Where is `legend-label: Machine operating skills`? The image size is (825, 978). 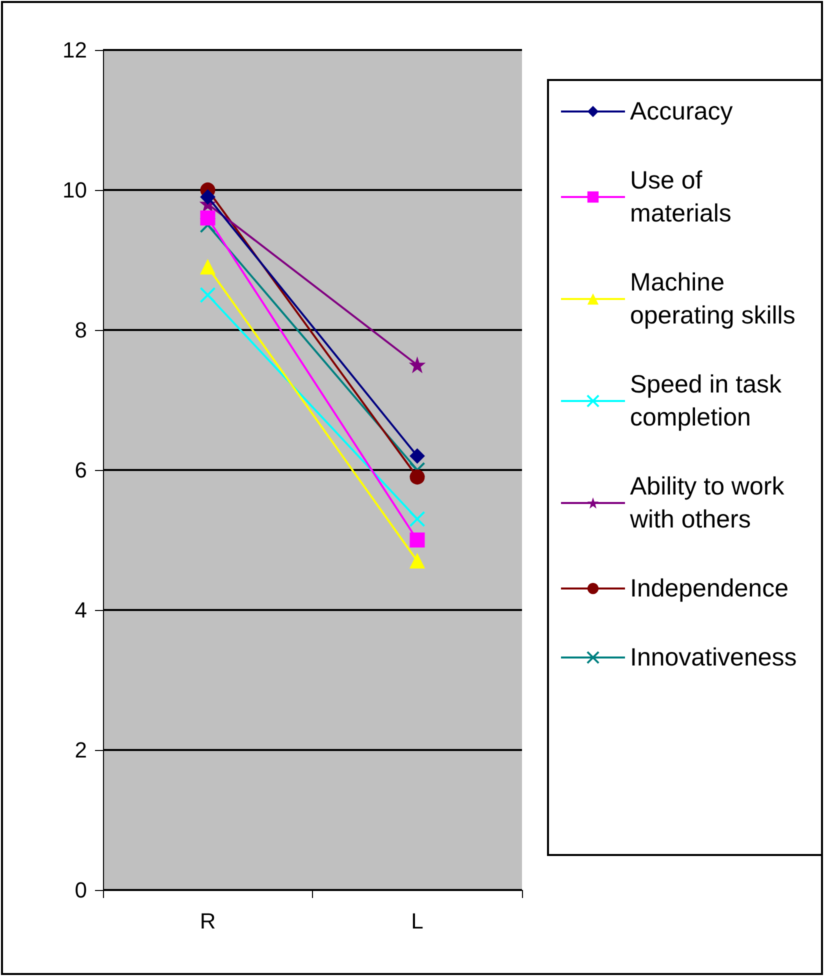
legend-label: Machine operating skills is located at coordinates (713, 299).